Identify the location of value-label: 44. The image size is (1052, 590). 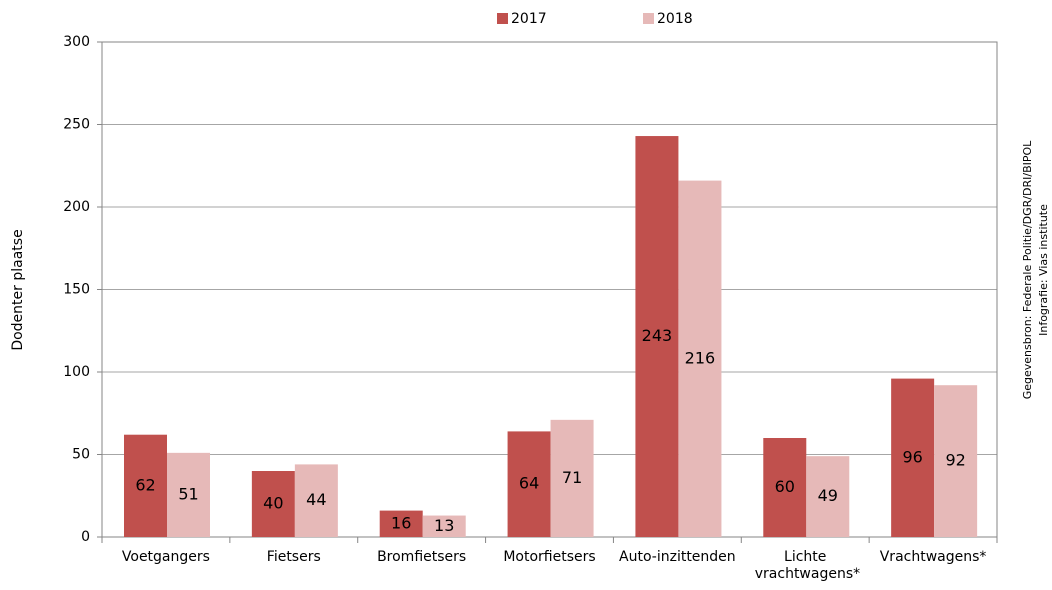
(316, 499).